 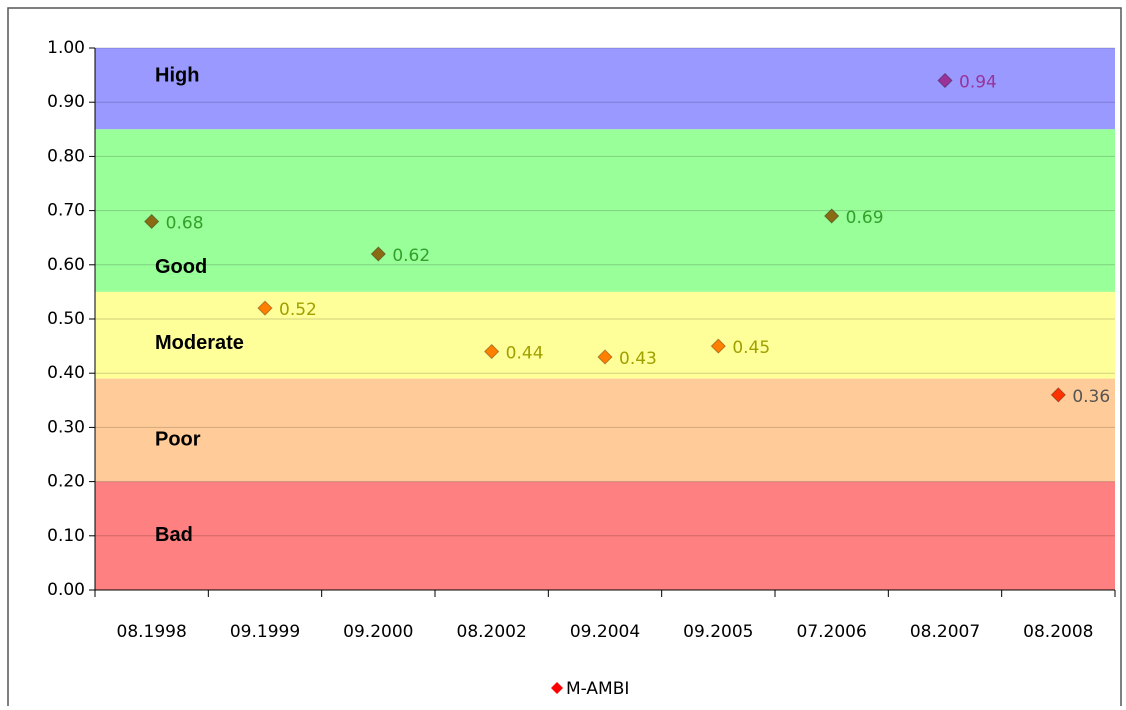 What do you see at coordinates (865, 218) in the screenshot?
I see `data-label: 0.69` at bounding box center [865, 218].